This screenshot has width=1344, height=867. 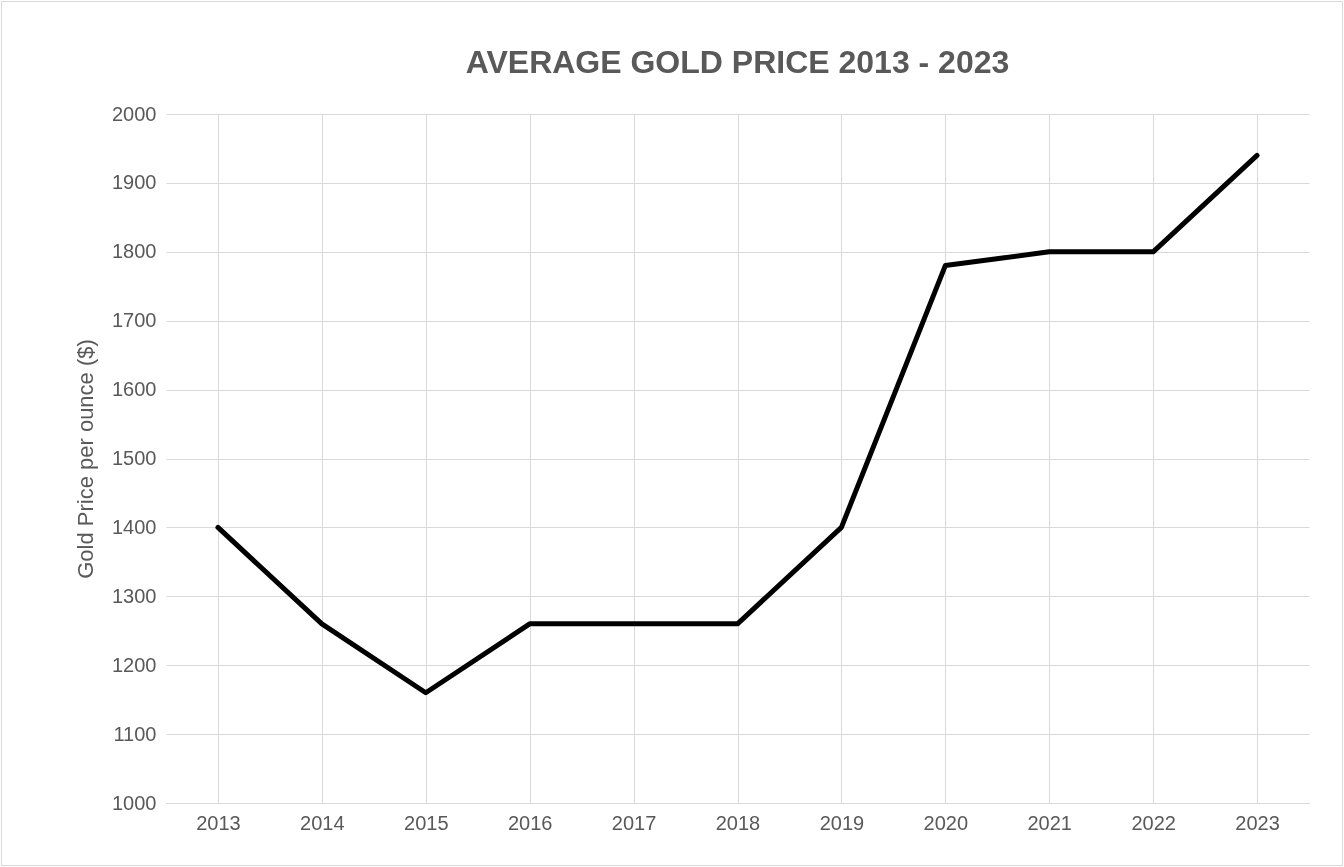 I want to click on y-tick-label: 1400, so click(x=134, y=526).